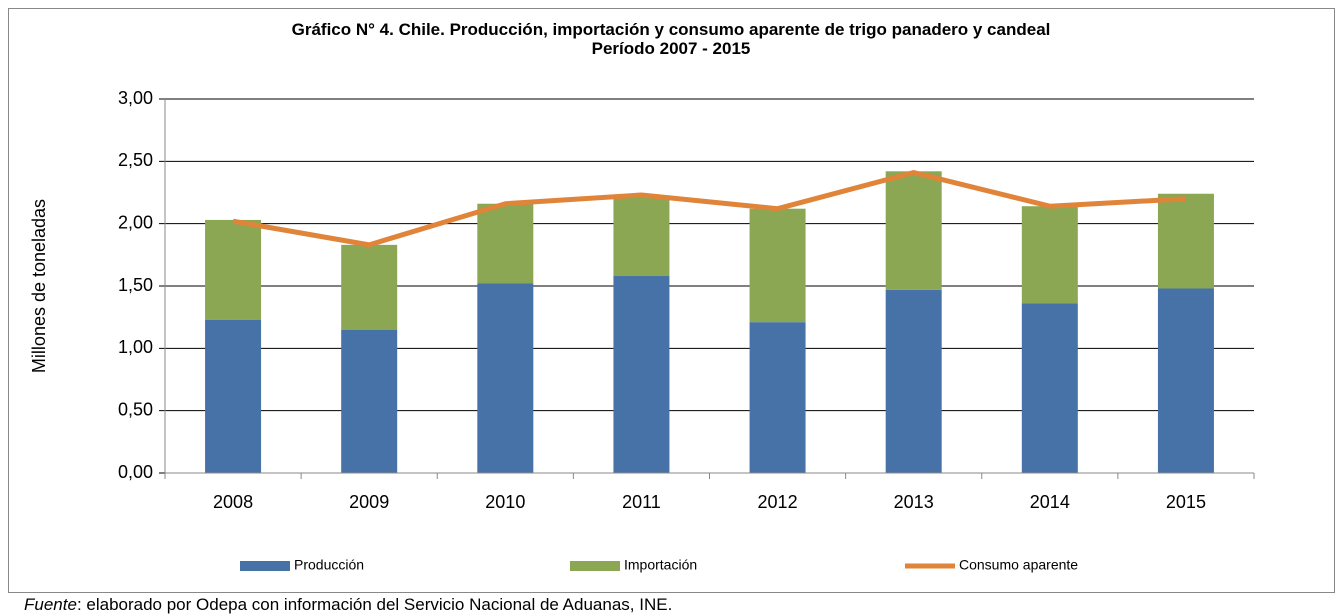  What do you see at coordinates (660, 565) in the screenshot?
I see `legend-label: Importación` at bounding box center [660, 565].